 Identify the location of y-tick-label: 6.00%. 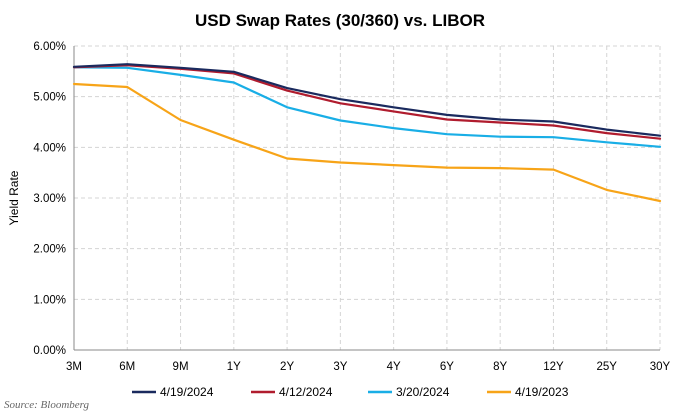
(49, 47).